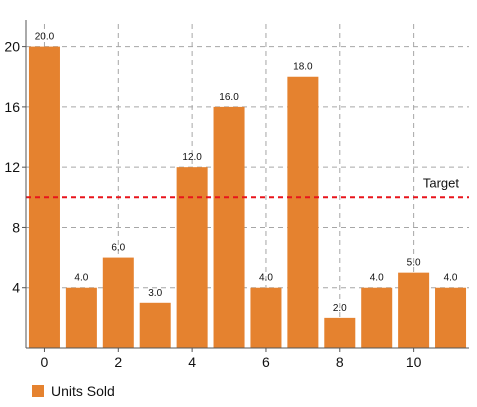 Image resolution: width=477 pixels, height=407 pixels. What do you see at coordinates (192, 157) in the screenshot?
I see `bar-value-label: 12.0` at bounding box center [192, 157].